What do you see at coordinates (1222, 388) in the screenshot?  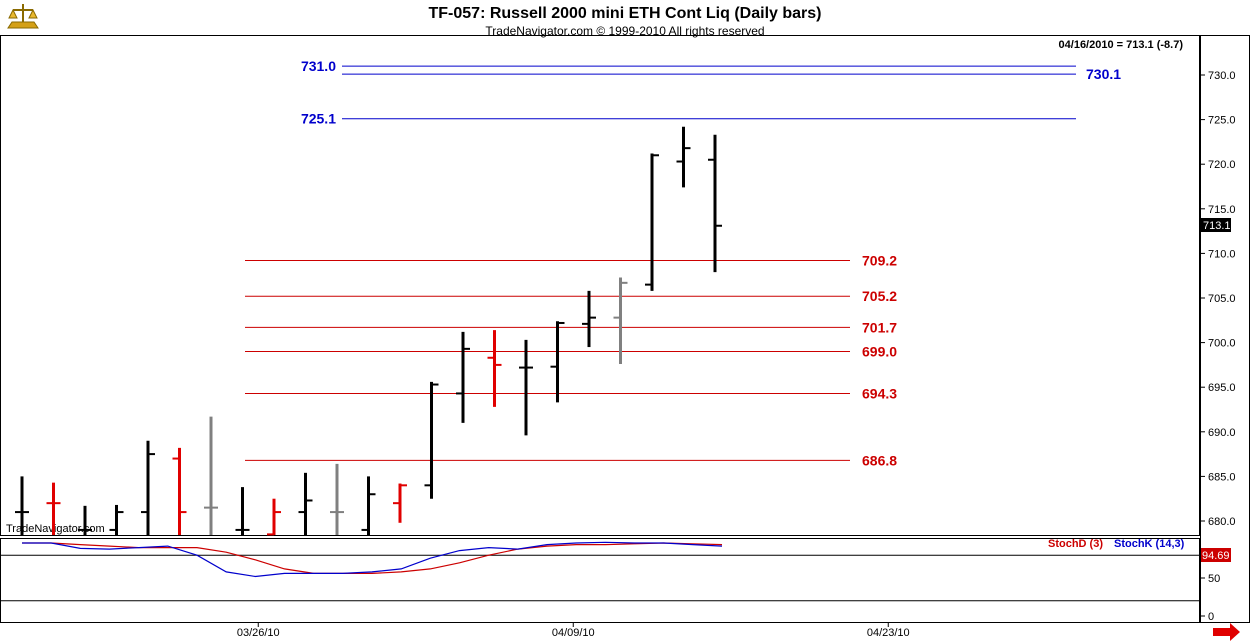 I see `y-tick-label: 695.0` at bounding box center [1222, 388].